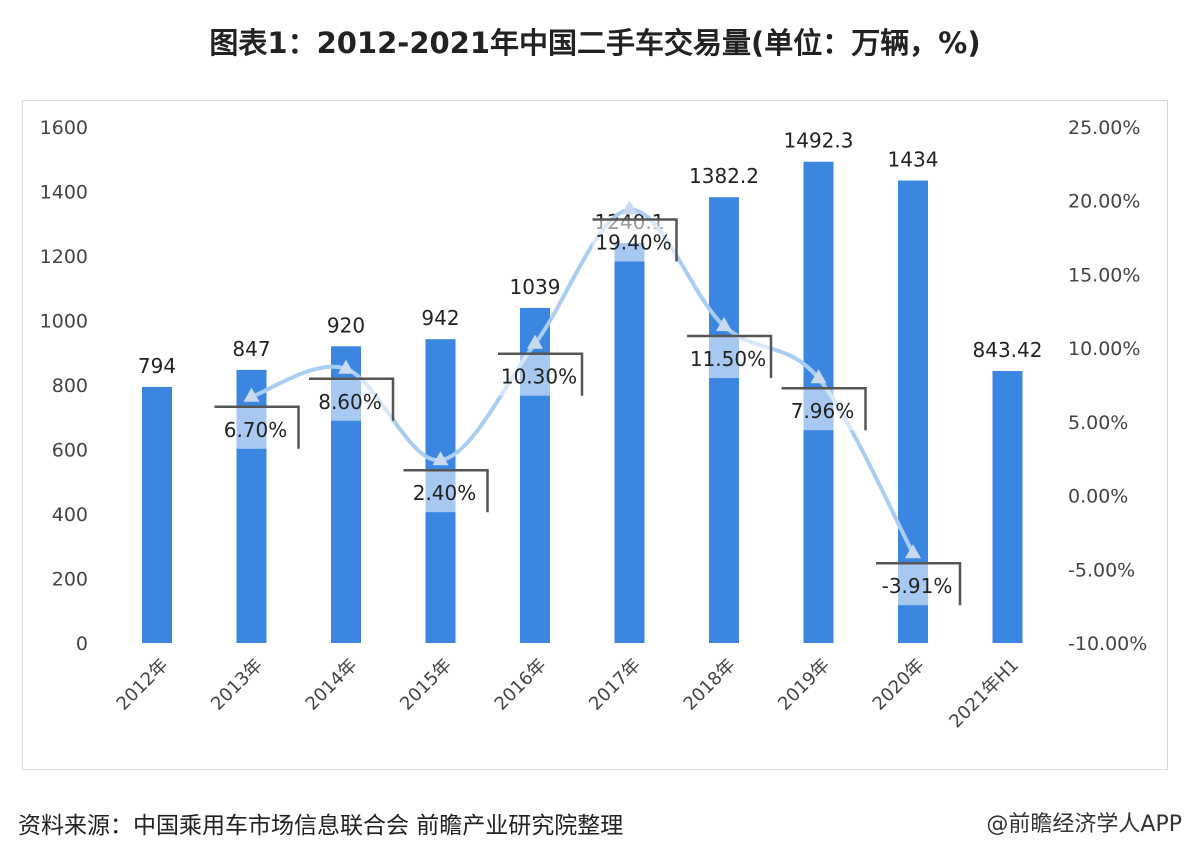 The image size is (1190, 862). I want to click on growth-value-label: 8.60%, so click(350, 402).